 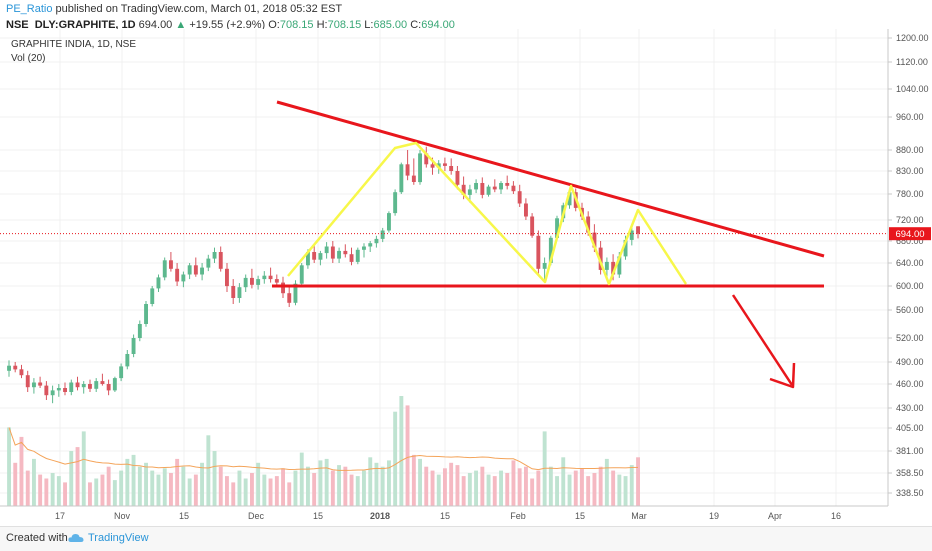 What do you see at coordinates (29, 9) in the screenshot?
I see `author-link: PE_Ratio` at bounding box center [29, 9].